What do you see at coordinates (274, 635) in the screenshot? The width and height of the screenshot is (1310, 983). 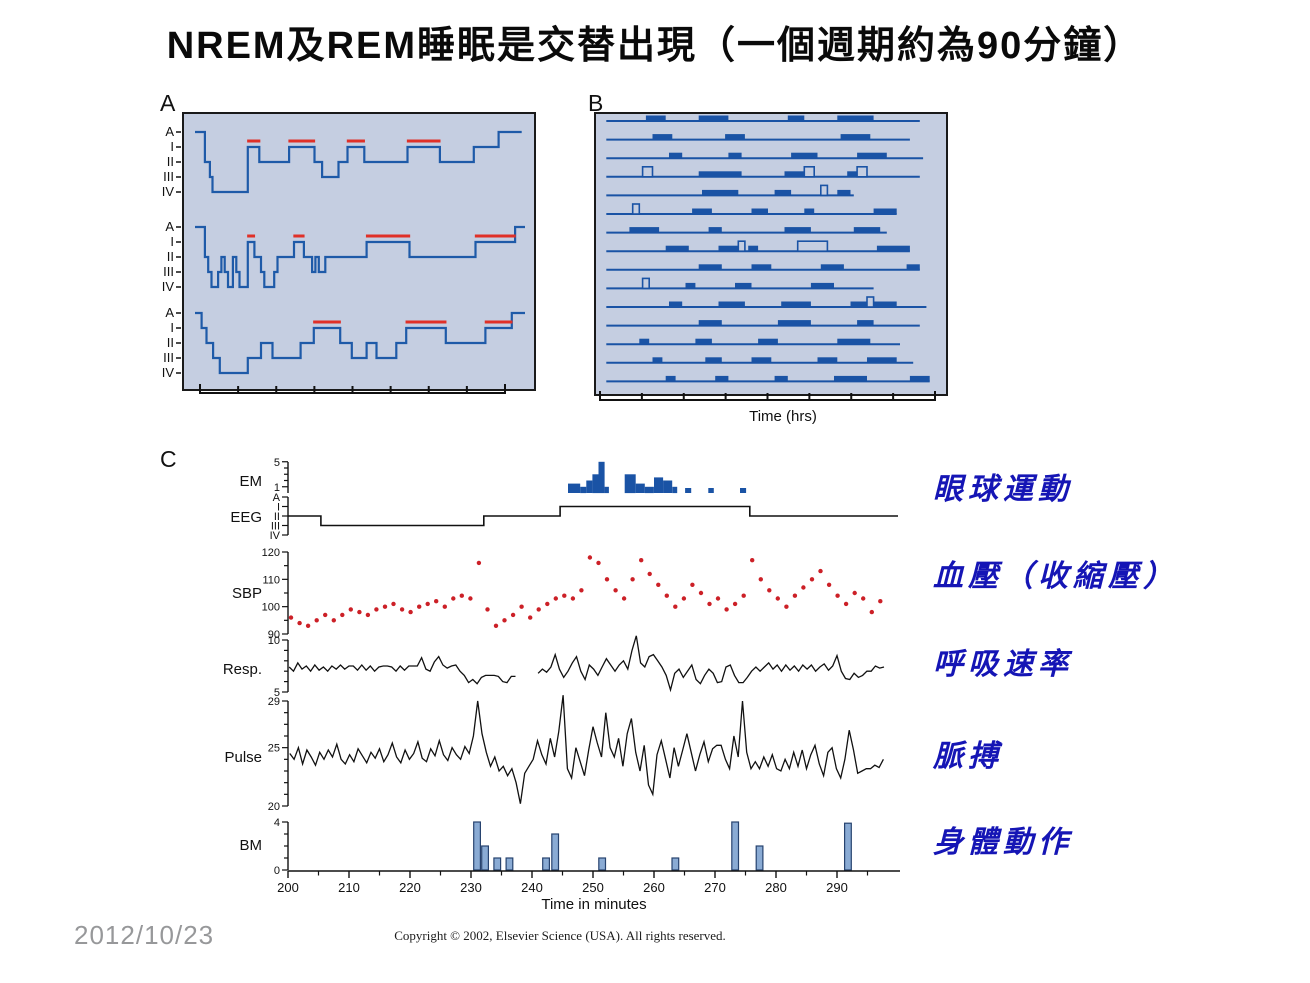 I see `sbp-axis-tick-label: 90` at bounding box center [274, 635].